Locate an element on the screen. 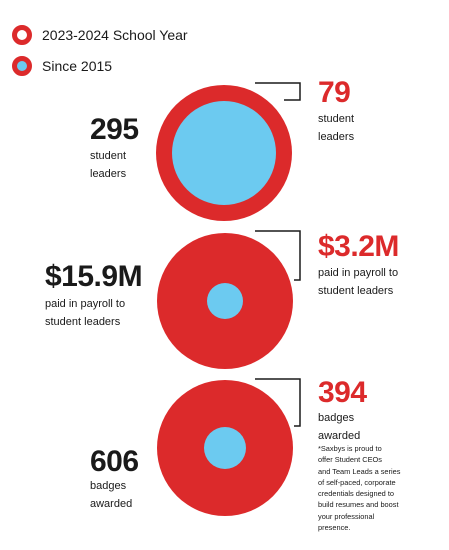 The image size is (449, 550). footnote-line: build resumes and boost is located at coordinates (358, 505).